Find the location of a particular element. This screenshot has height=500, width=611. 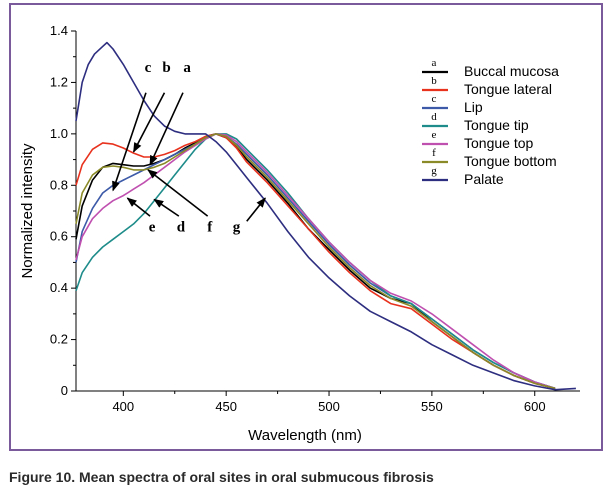

y-tick-label: 0.8 is located at coordinates (59, 184).